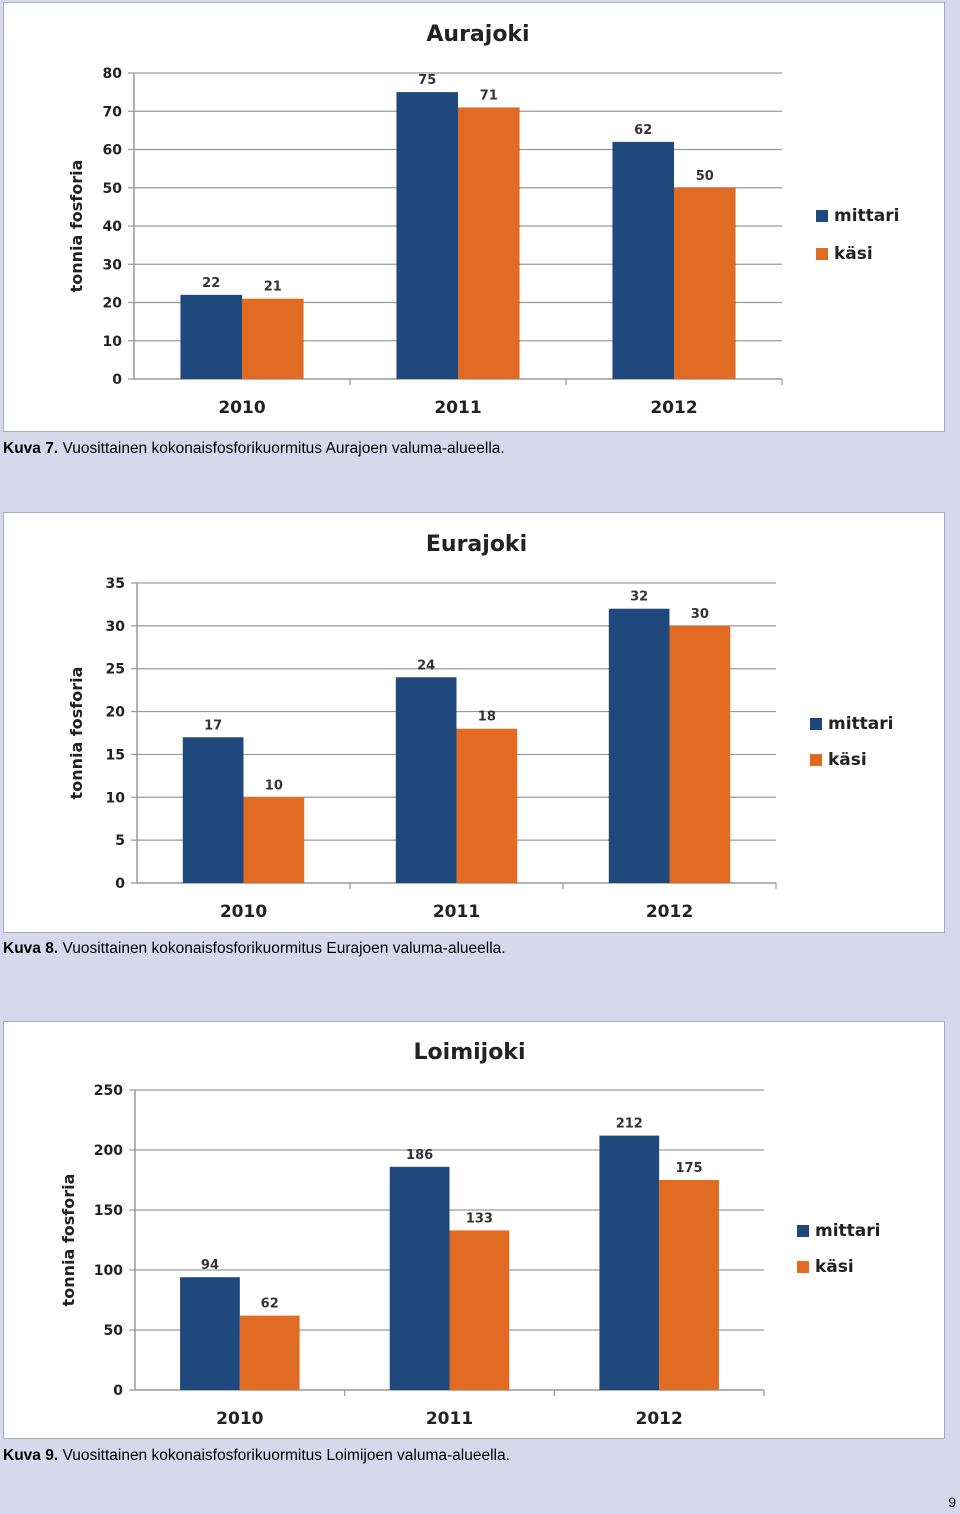 This screenshot has width=960, height=1514. I want to click on caption-label: Kuva 8., so click(31, 948).